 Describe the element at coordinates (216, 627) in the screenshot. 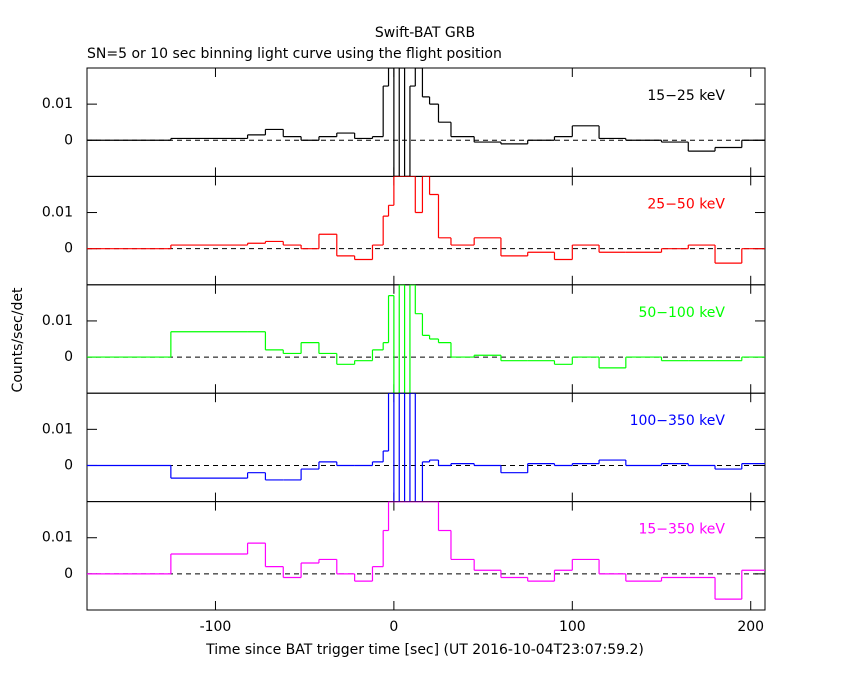

I see `x-tick-label: -100` at that location.